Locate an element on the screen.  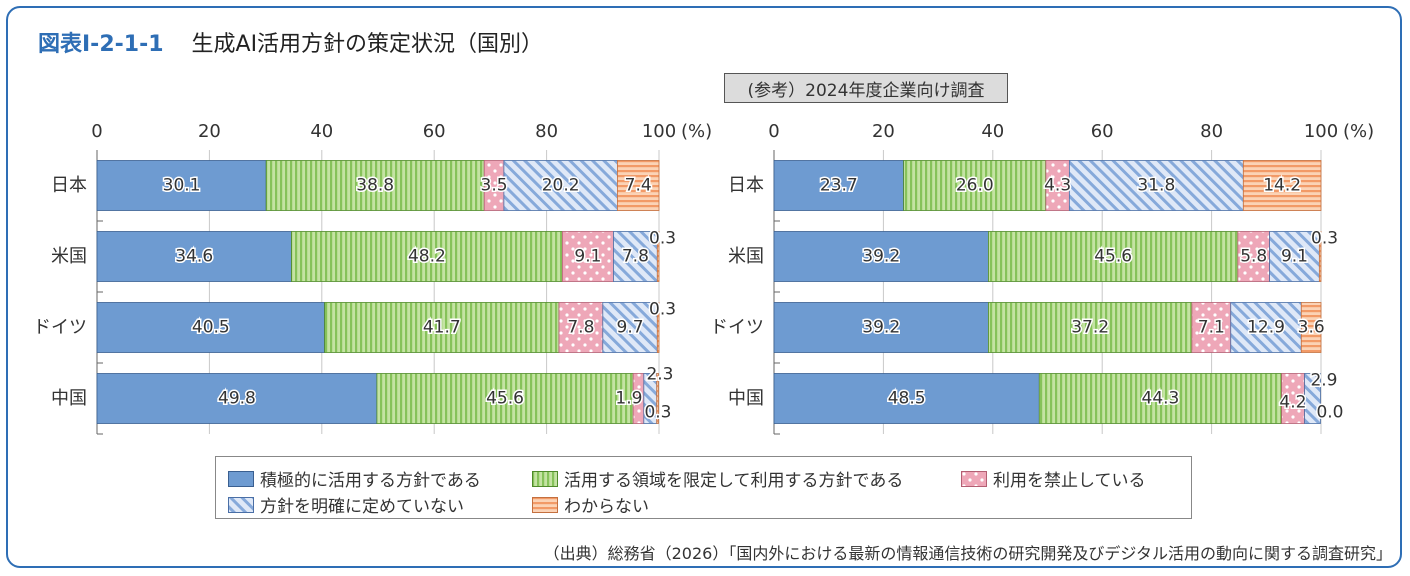
reference-note: (参考）2024年度企業向け調査 is located at coordinates (866, 88).